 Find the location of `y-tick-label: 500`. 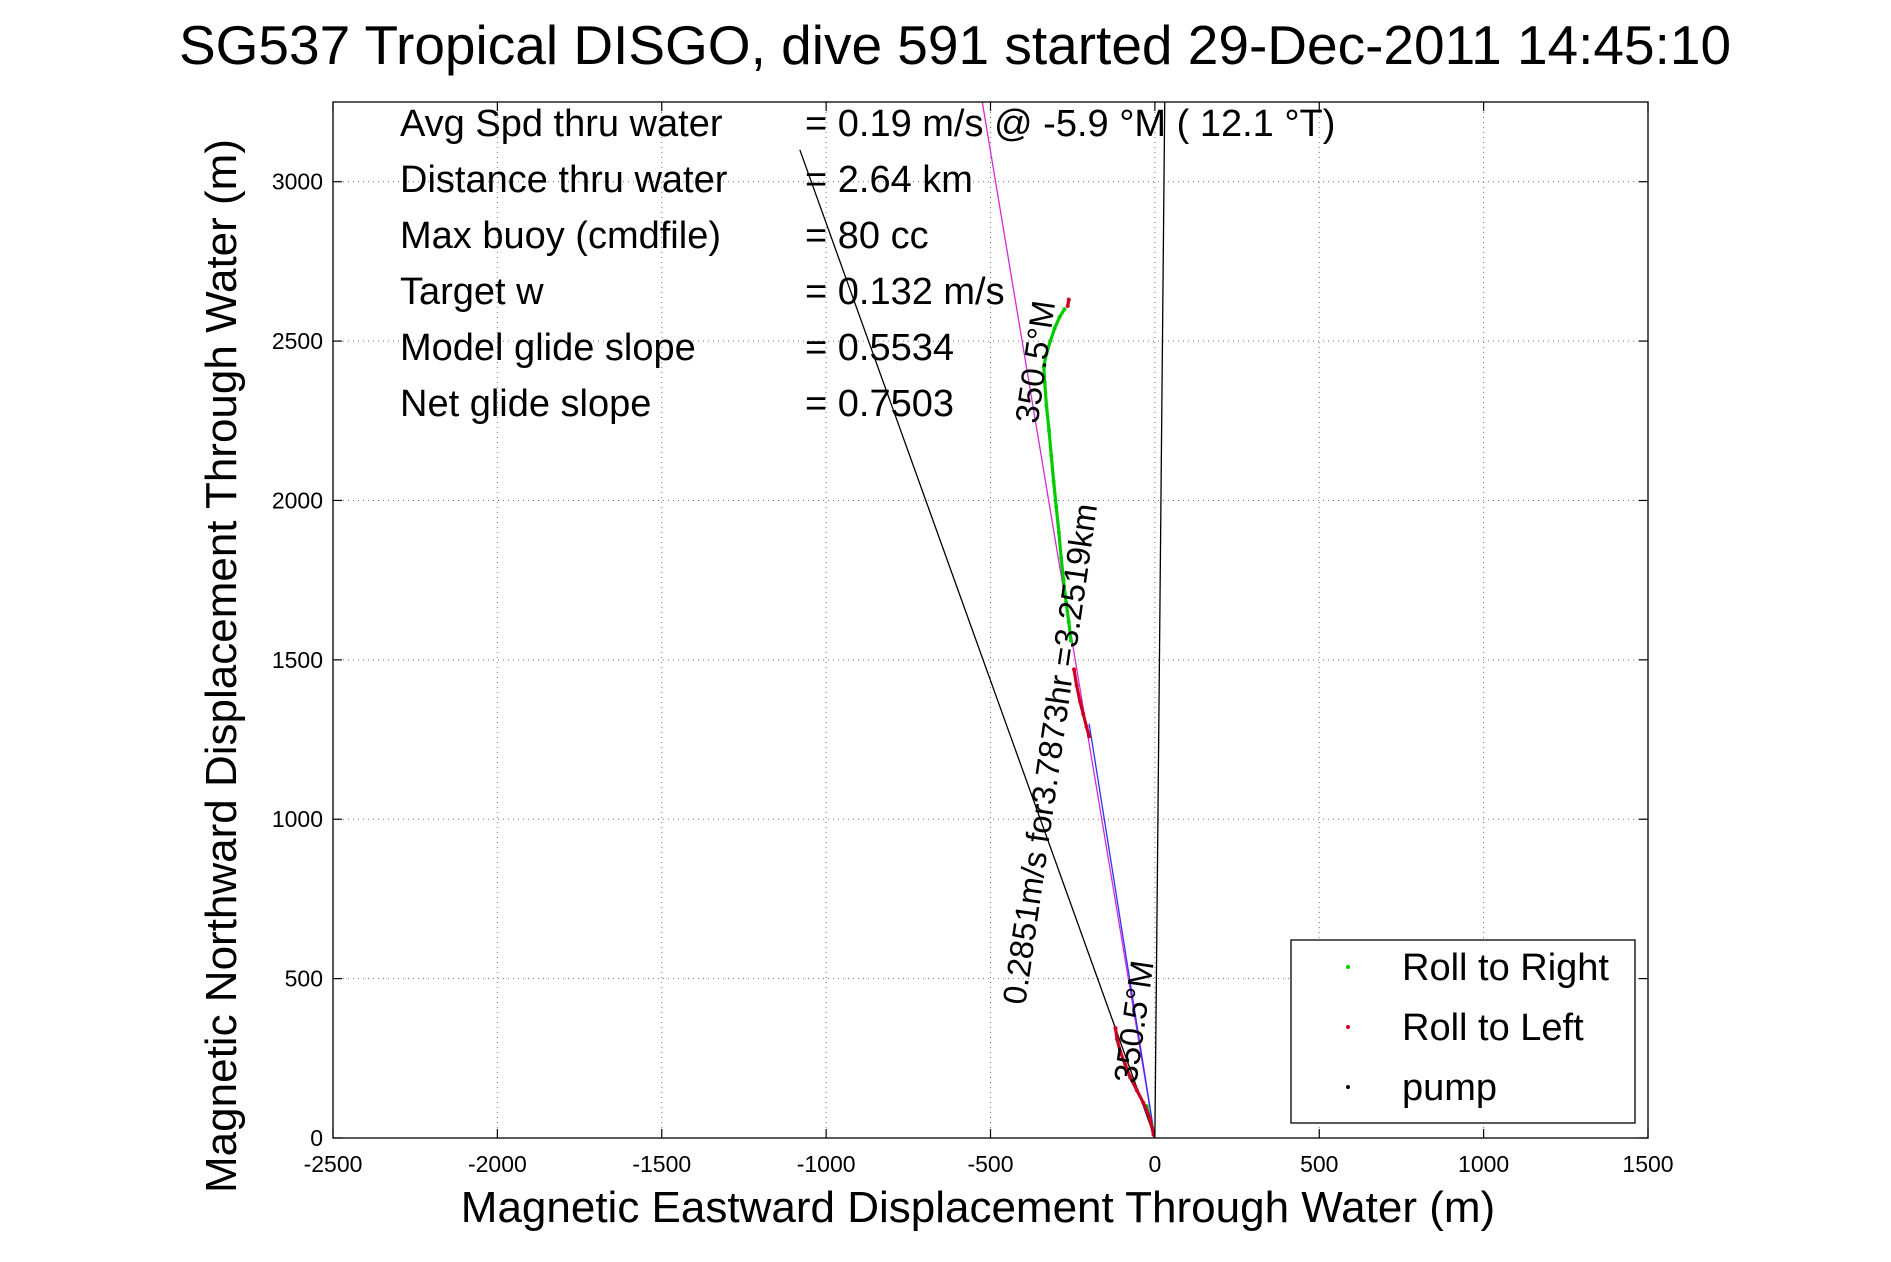

y-tick-label: 500 is located at coordinates (304, 979).